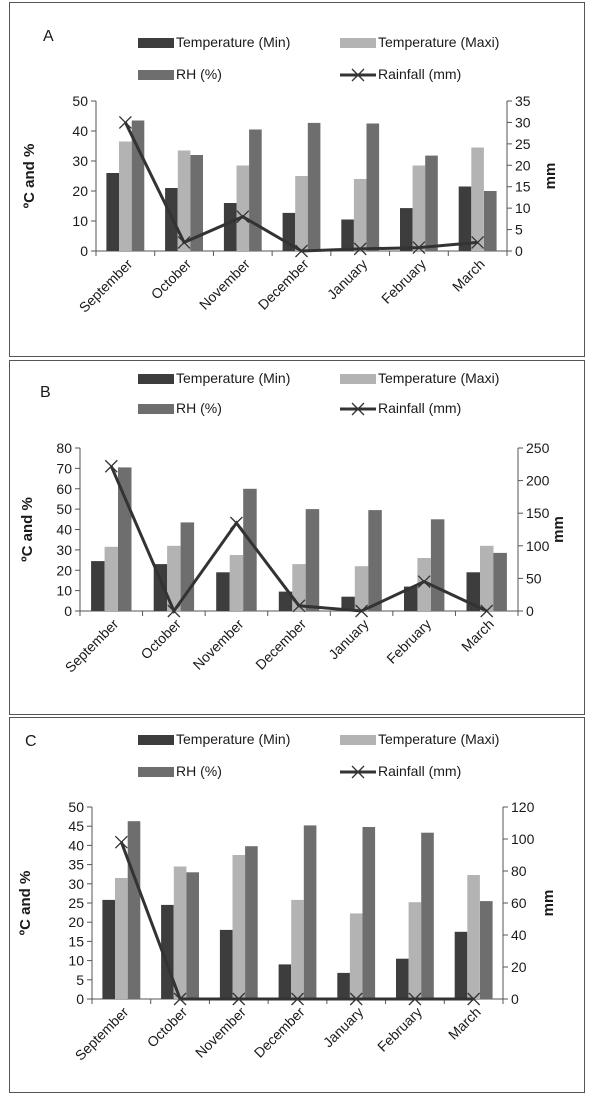 The image size is (590, 1095). What do you see at coordinates (523, 144) in the screenshot?
I see `y2-tick-label: 25` at bounding box center [523, 144].